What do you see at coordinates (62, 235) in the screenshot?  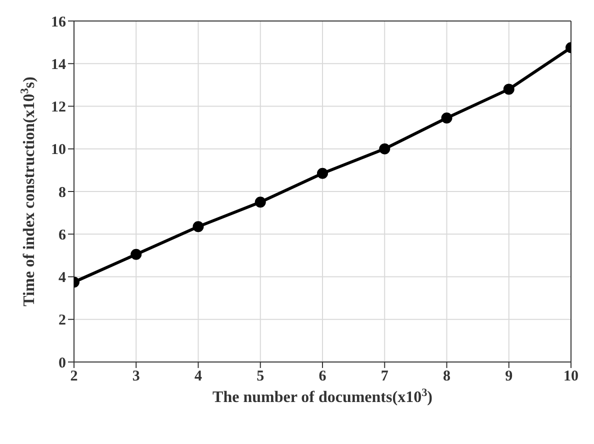 I see `y-tick-label: 6` at bounding box center [62, 235].